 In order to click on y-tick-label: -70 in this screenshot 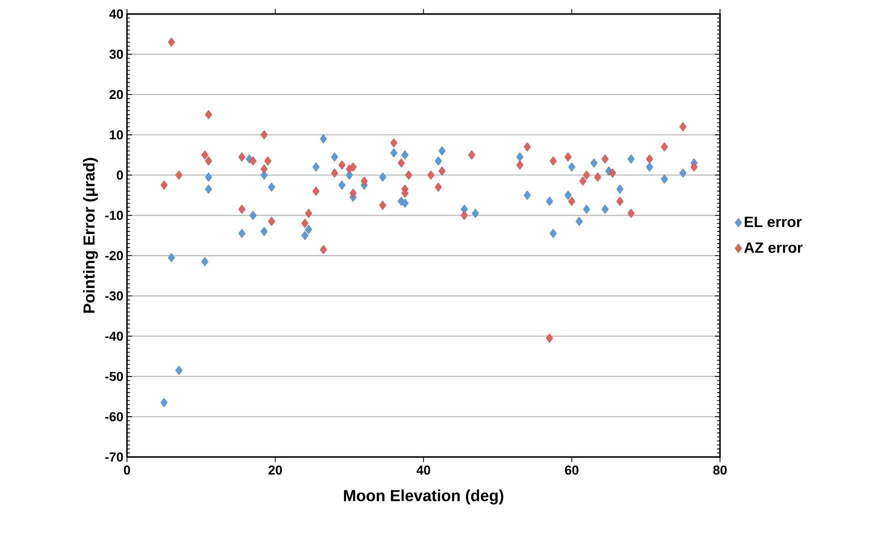, I will do `click(114, 457)`.